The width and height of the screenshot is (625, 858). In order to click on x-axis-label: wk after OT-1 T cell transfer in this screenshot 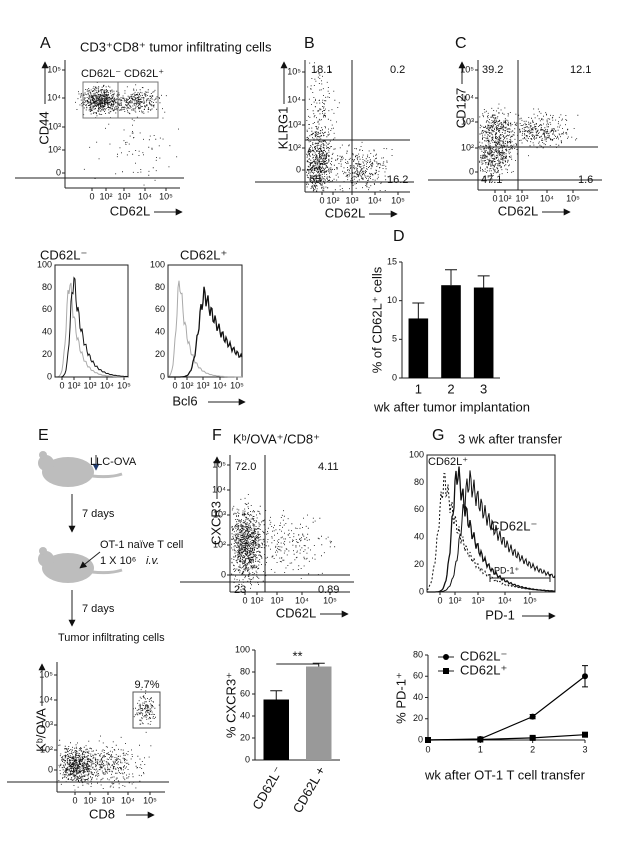, I will do `click(505, 774)`.